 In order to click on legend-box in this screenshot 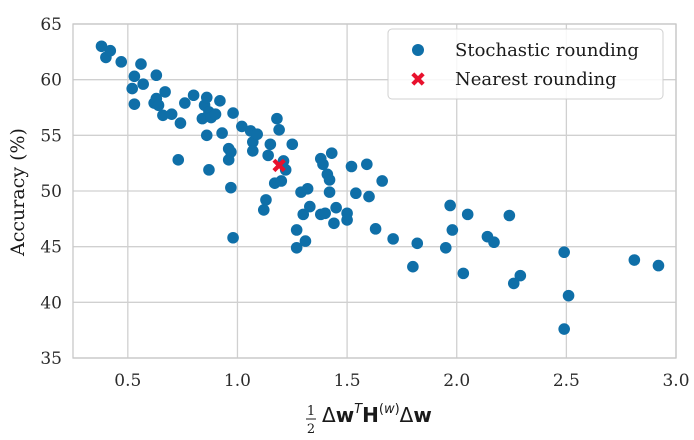, I will do `click(525, 64)`.